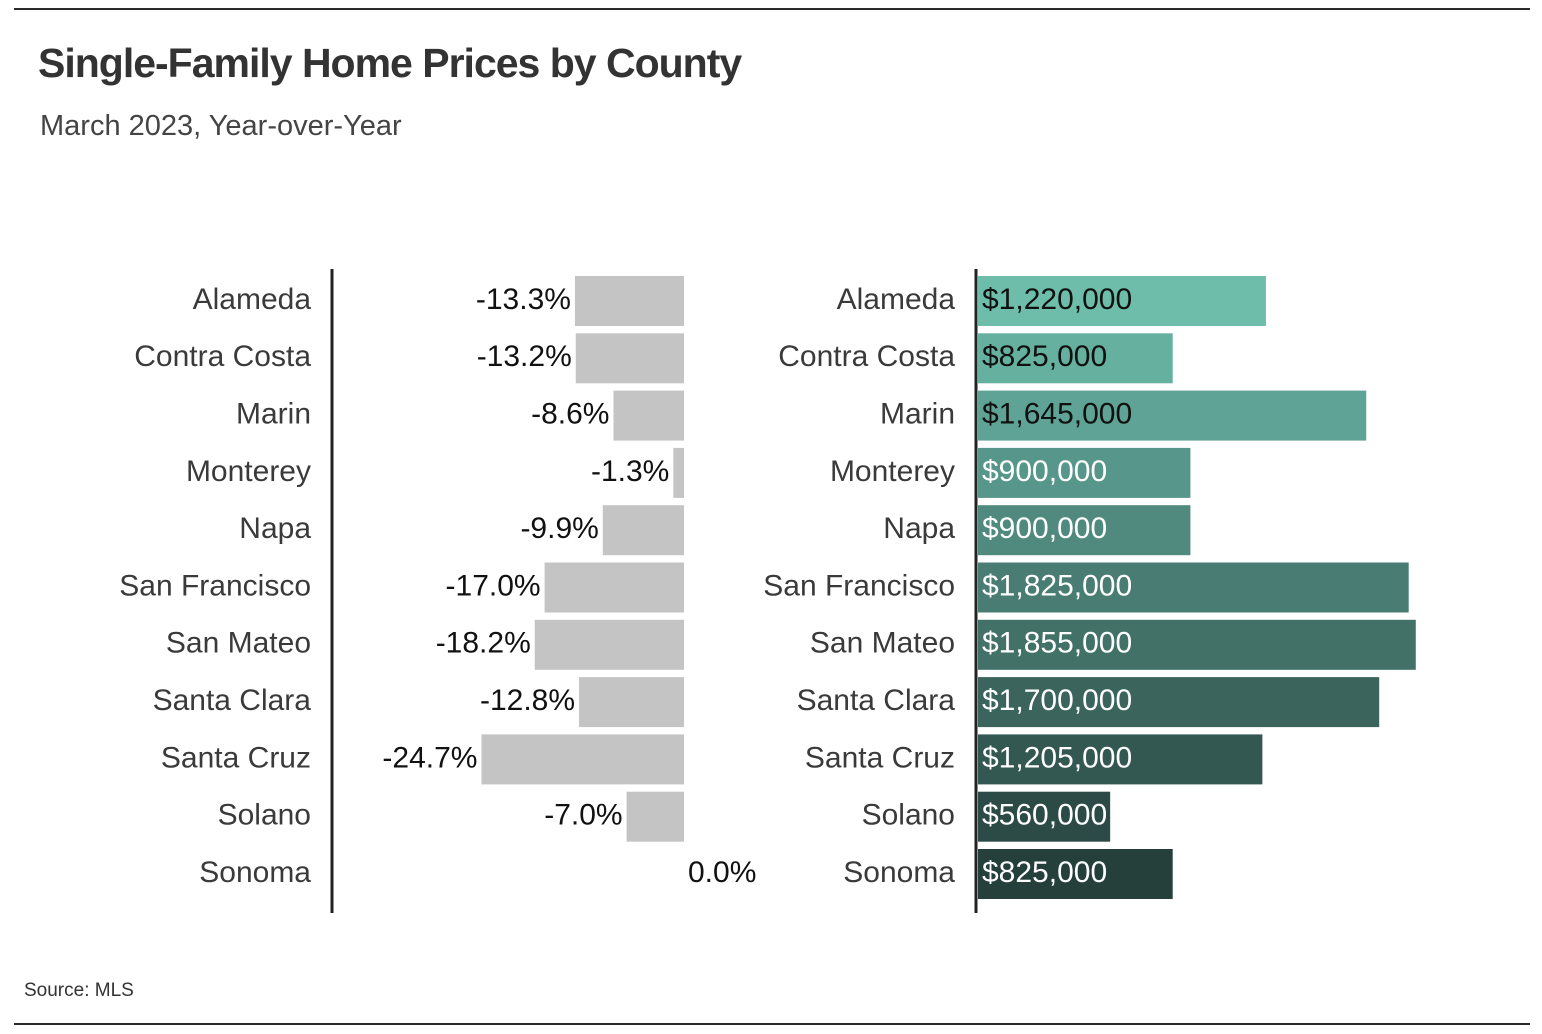  I want to click on price-value-label-santa-cruz: $1,205,000, so click(1057, 757).